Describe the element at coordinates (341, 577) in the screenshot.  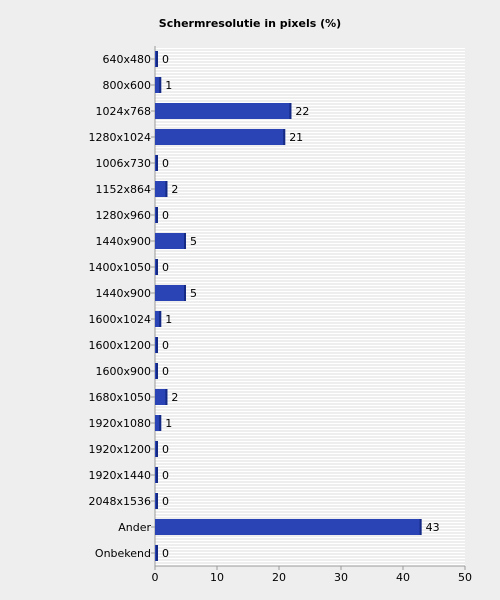
I see `x-tick-label: 30` at that location.